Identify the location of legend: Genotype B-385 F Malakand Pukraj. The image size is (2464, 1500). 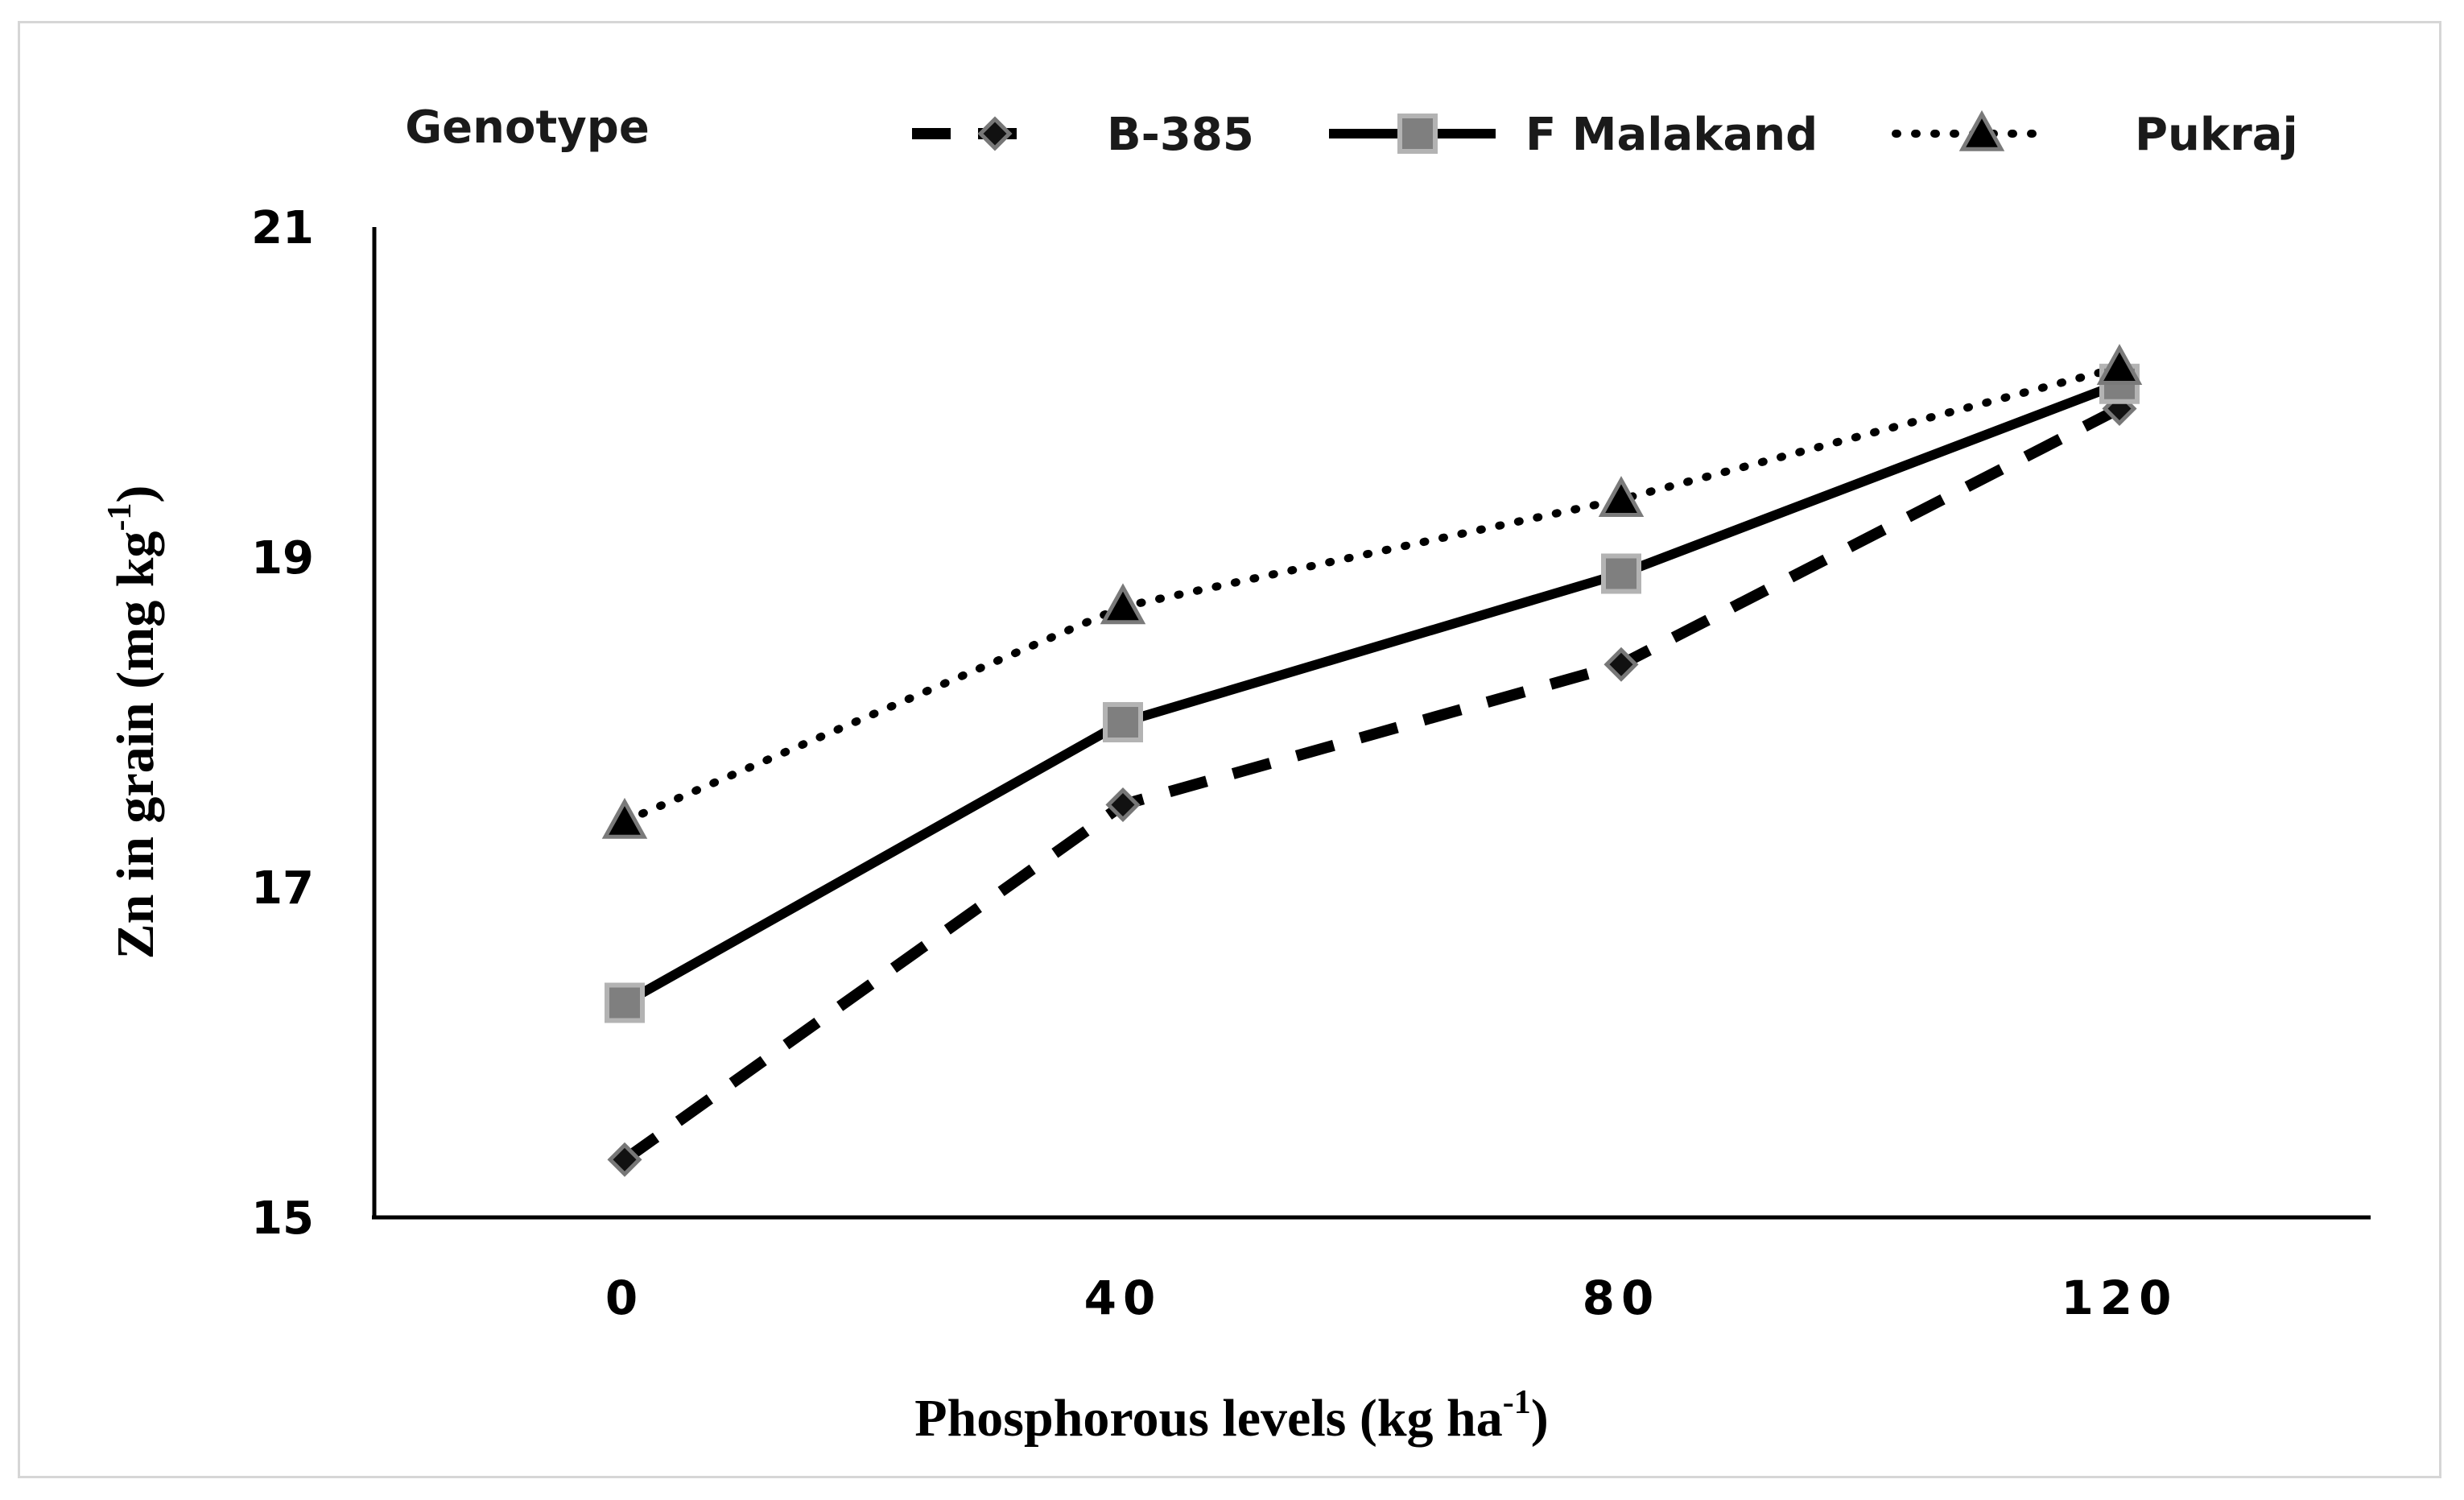
(1351, 131).